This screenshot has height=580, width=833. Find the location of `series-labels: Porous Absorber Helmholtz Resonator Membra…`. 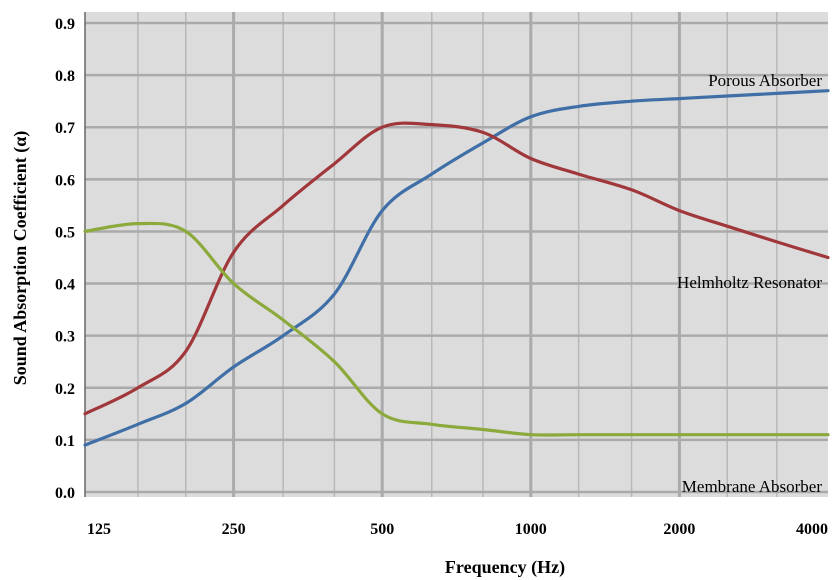

series-labels: Porous Absorber Helmholtz Resonator Membra… is located at coordinates (749, 283).